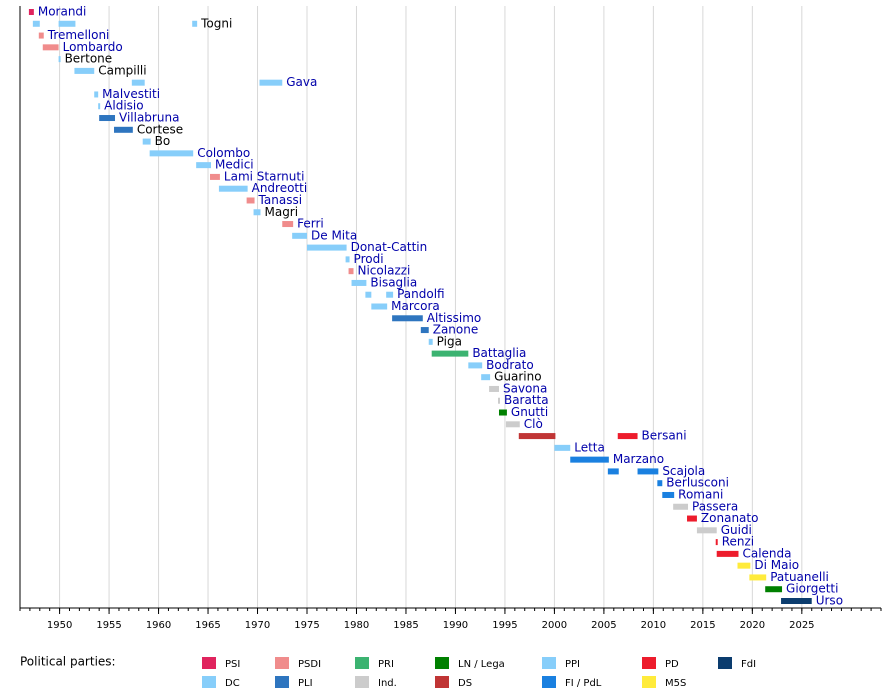  Describe the element at coordinates (122, 70) in the screenshot. I see `minister-label: Campilli` at that location.